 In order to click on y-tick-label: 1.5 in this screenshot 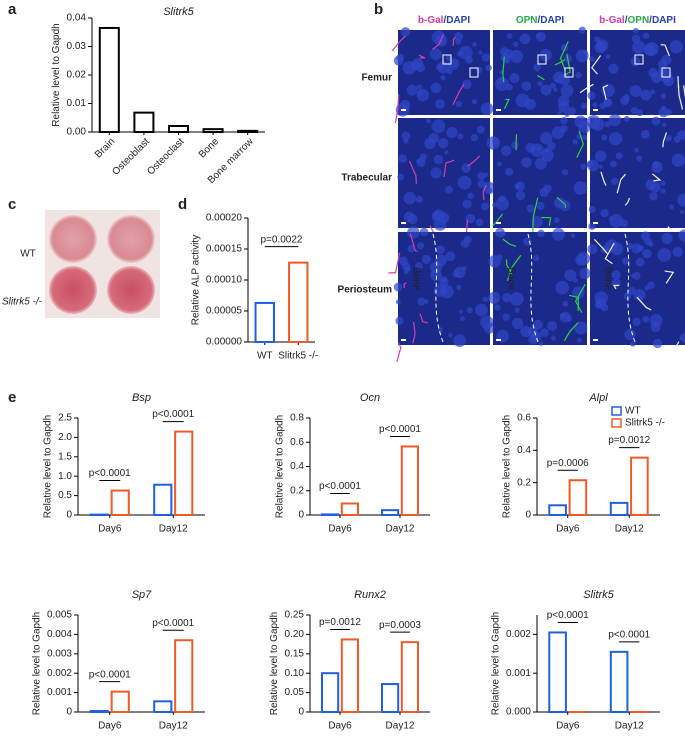, I will do `click(65, 456)`.